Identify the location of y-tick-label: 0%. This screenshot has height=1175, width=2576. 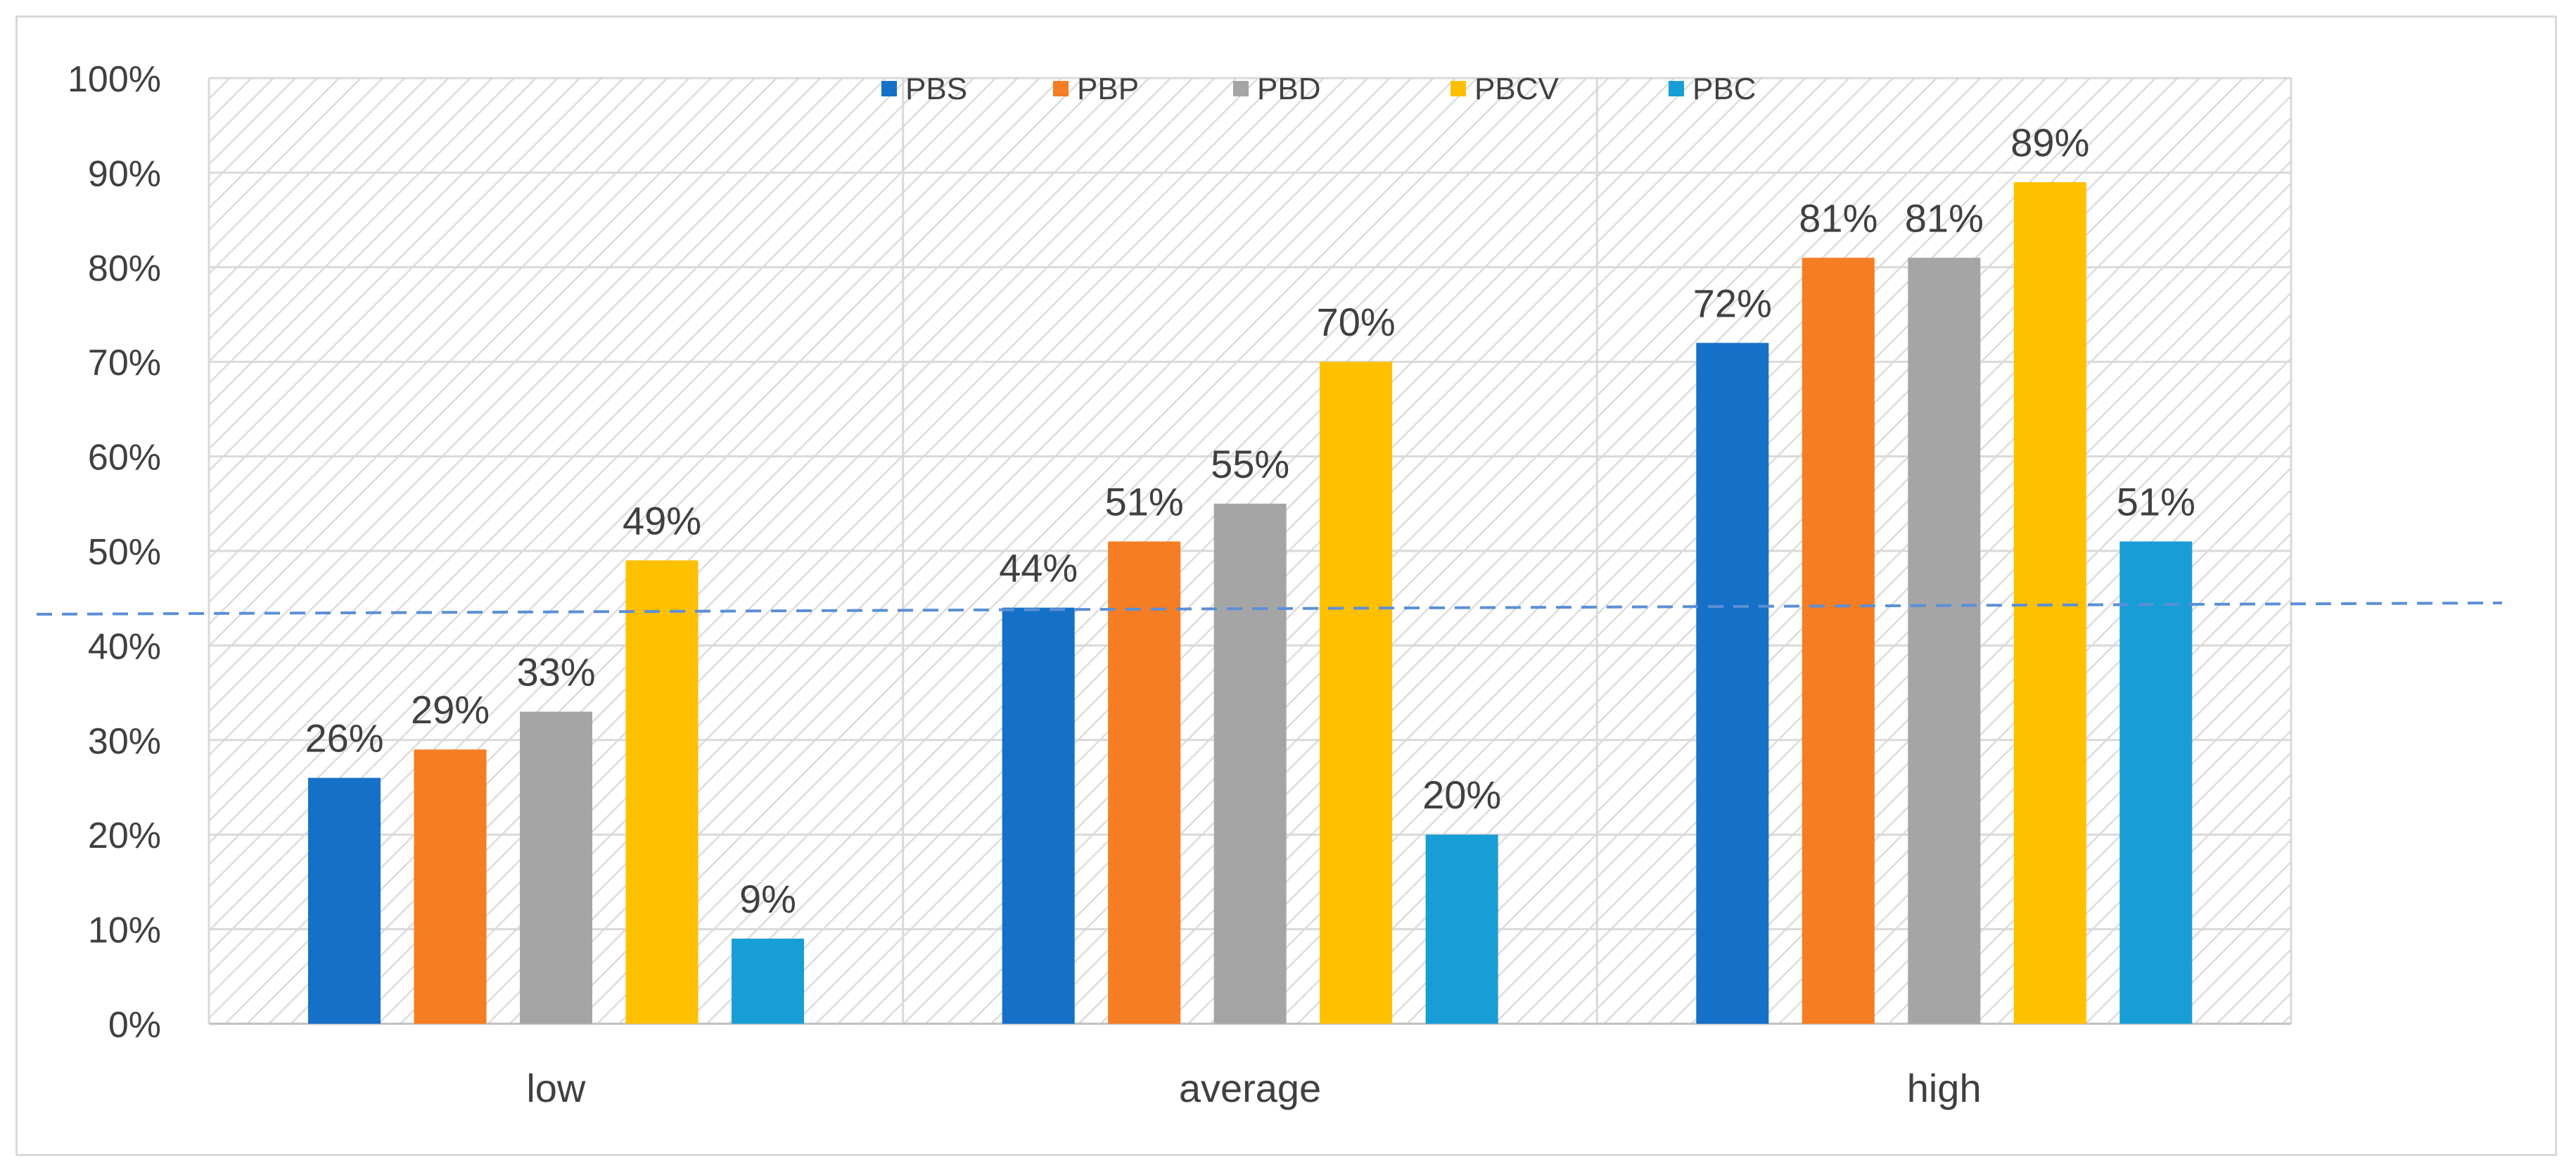
(134, 1025).